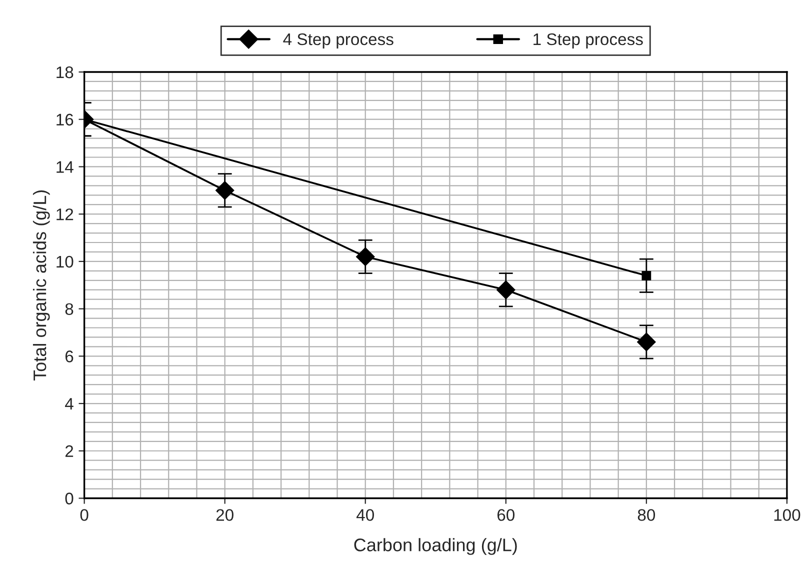 The width and height of the screenshot is (803, 576). I want to click on x-tick-label: 20, so click(225, 515).